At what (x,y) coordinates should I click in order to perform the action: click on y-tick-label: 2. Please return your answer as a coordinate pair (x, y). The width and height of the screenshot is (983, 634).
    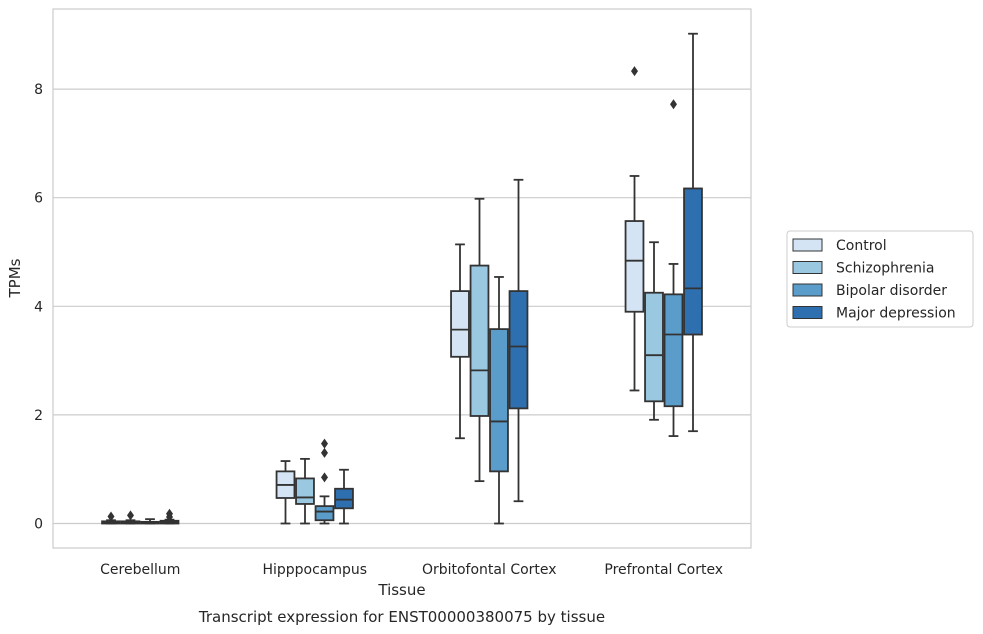
    Looking at the image, I should click on (38, 416).